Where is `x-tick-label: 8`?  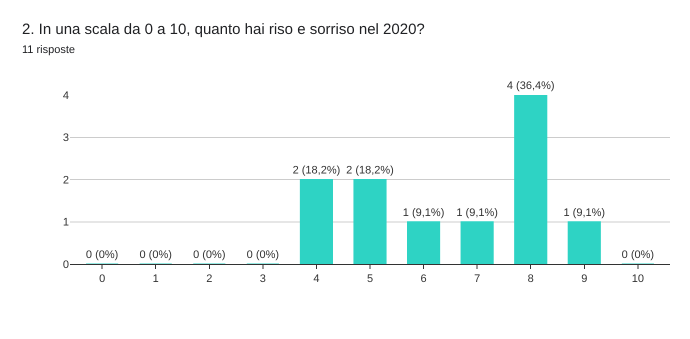 x-tick-label: 8 is located at coordinates (531, 279).